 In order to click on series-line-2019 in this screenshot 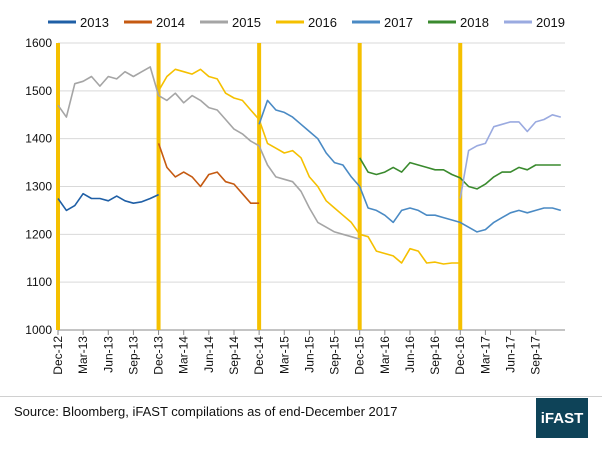, I will do `click(510, 156)`.